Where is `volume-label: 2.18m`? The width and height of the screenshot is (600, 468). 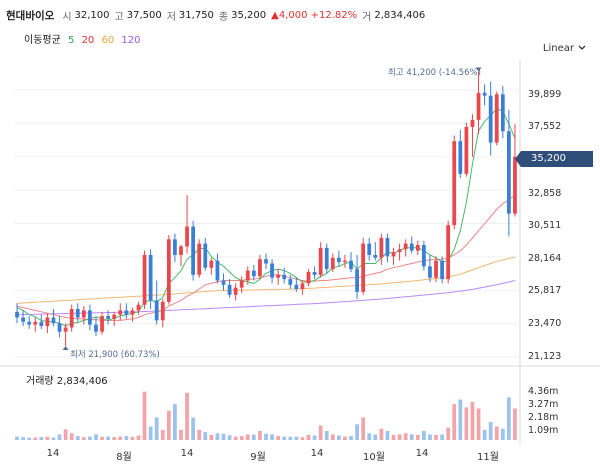 volume-label: 2.18m is located at coordinates (543, 417).